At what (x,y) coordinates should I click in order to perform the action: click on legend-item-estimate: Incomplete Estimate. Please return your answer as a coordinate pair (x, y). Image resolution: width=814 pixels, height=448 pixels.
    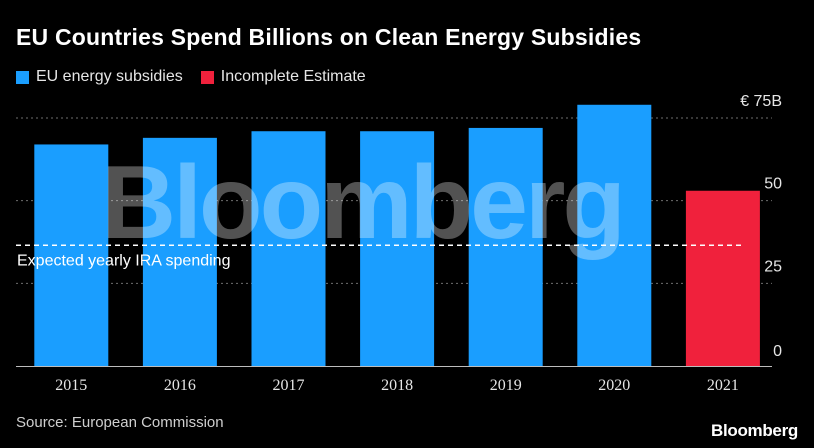
    Looking at the image, I should click on (283, 77).